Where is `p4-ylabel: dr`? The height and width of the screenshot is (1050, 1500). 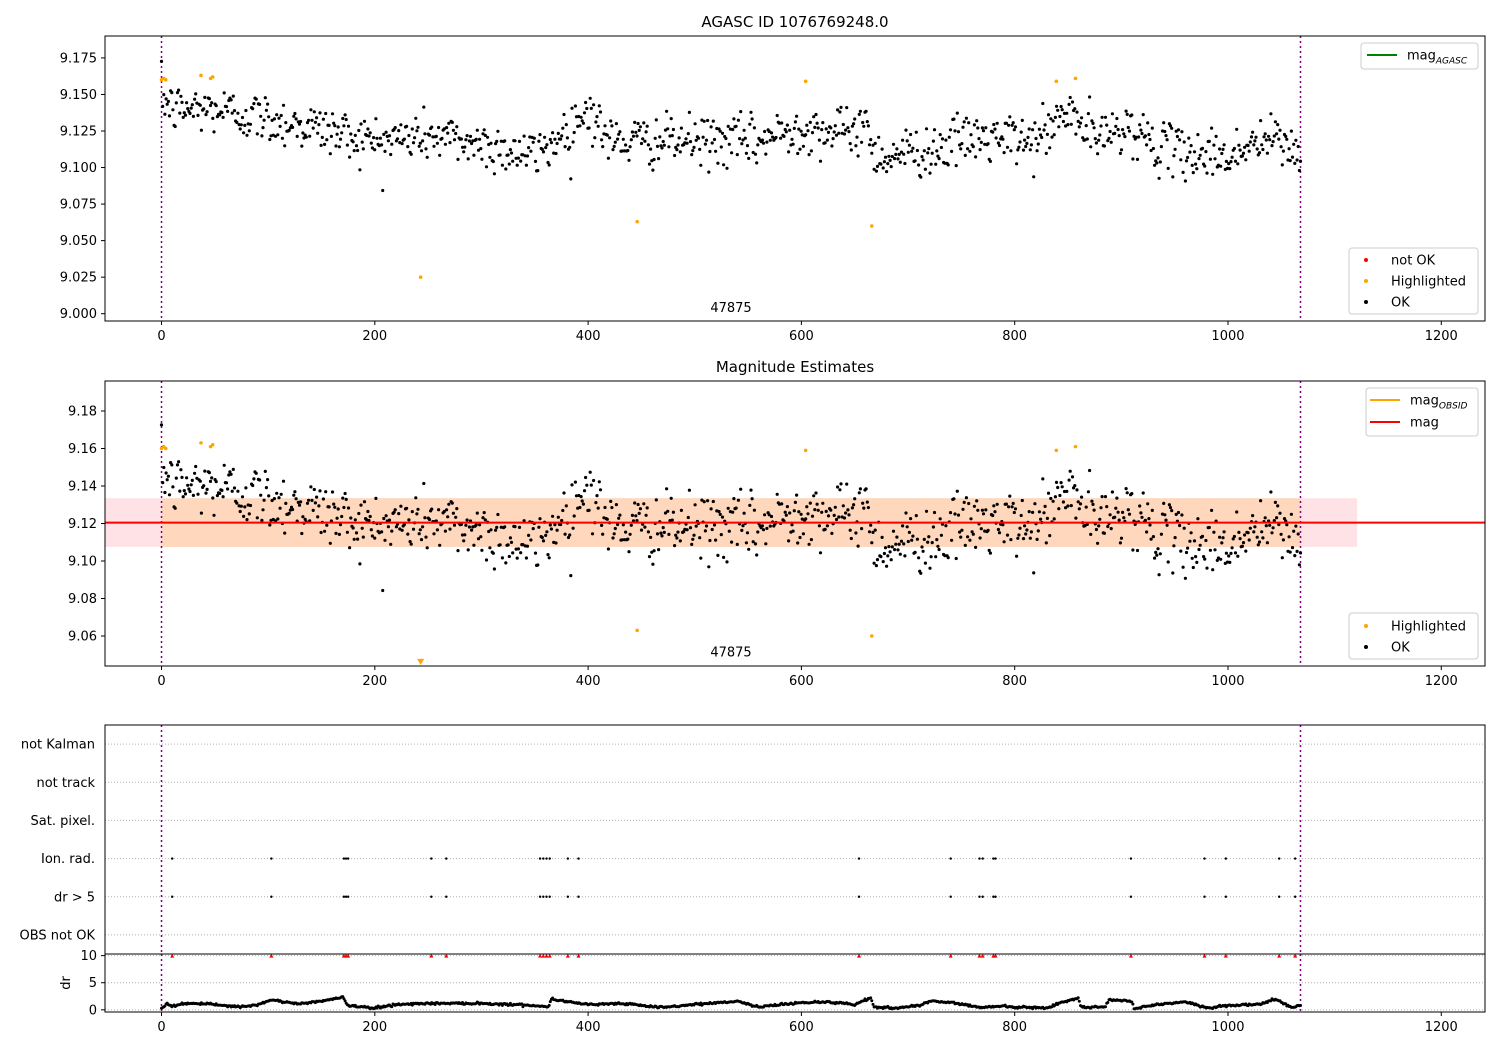
p4-ylabel: dr is located at coordinates (66, 983).